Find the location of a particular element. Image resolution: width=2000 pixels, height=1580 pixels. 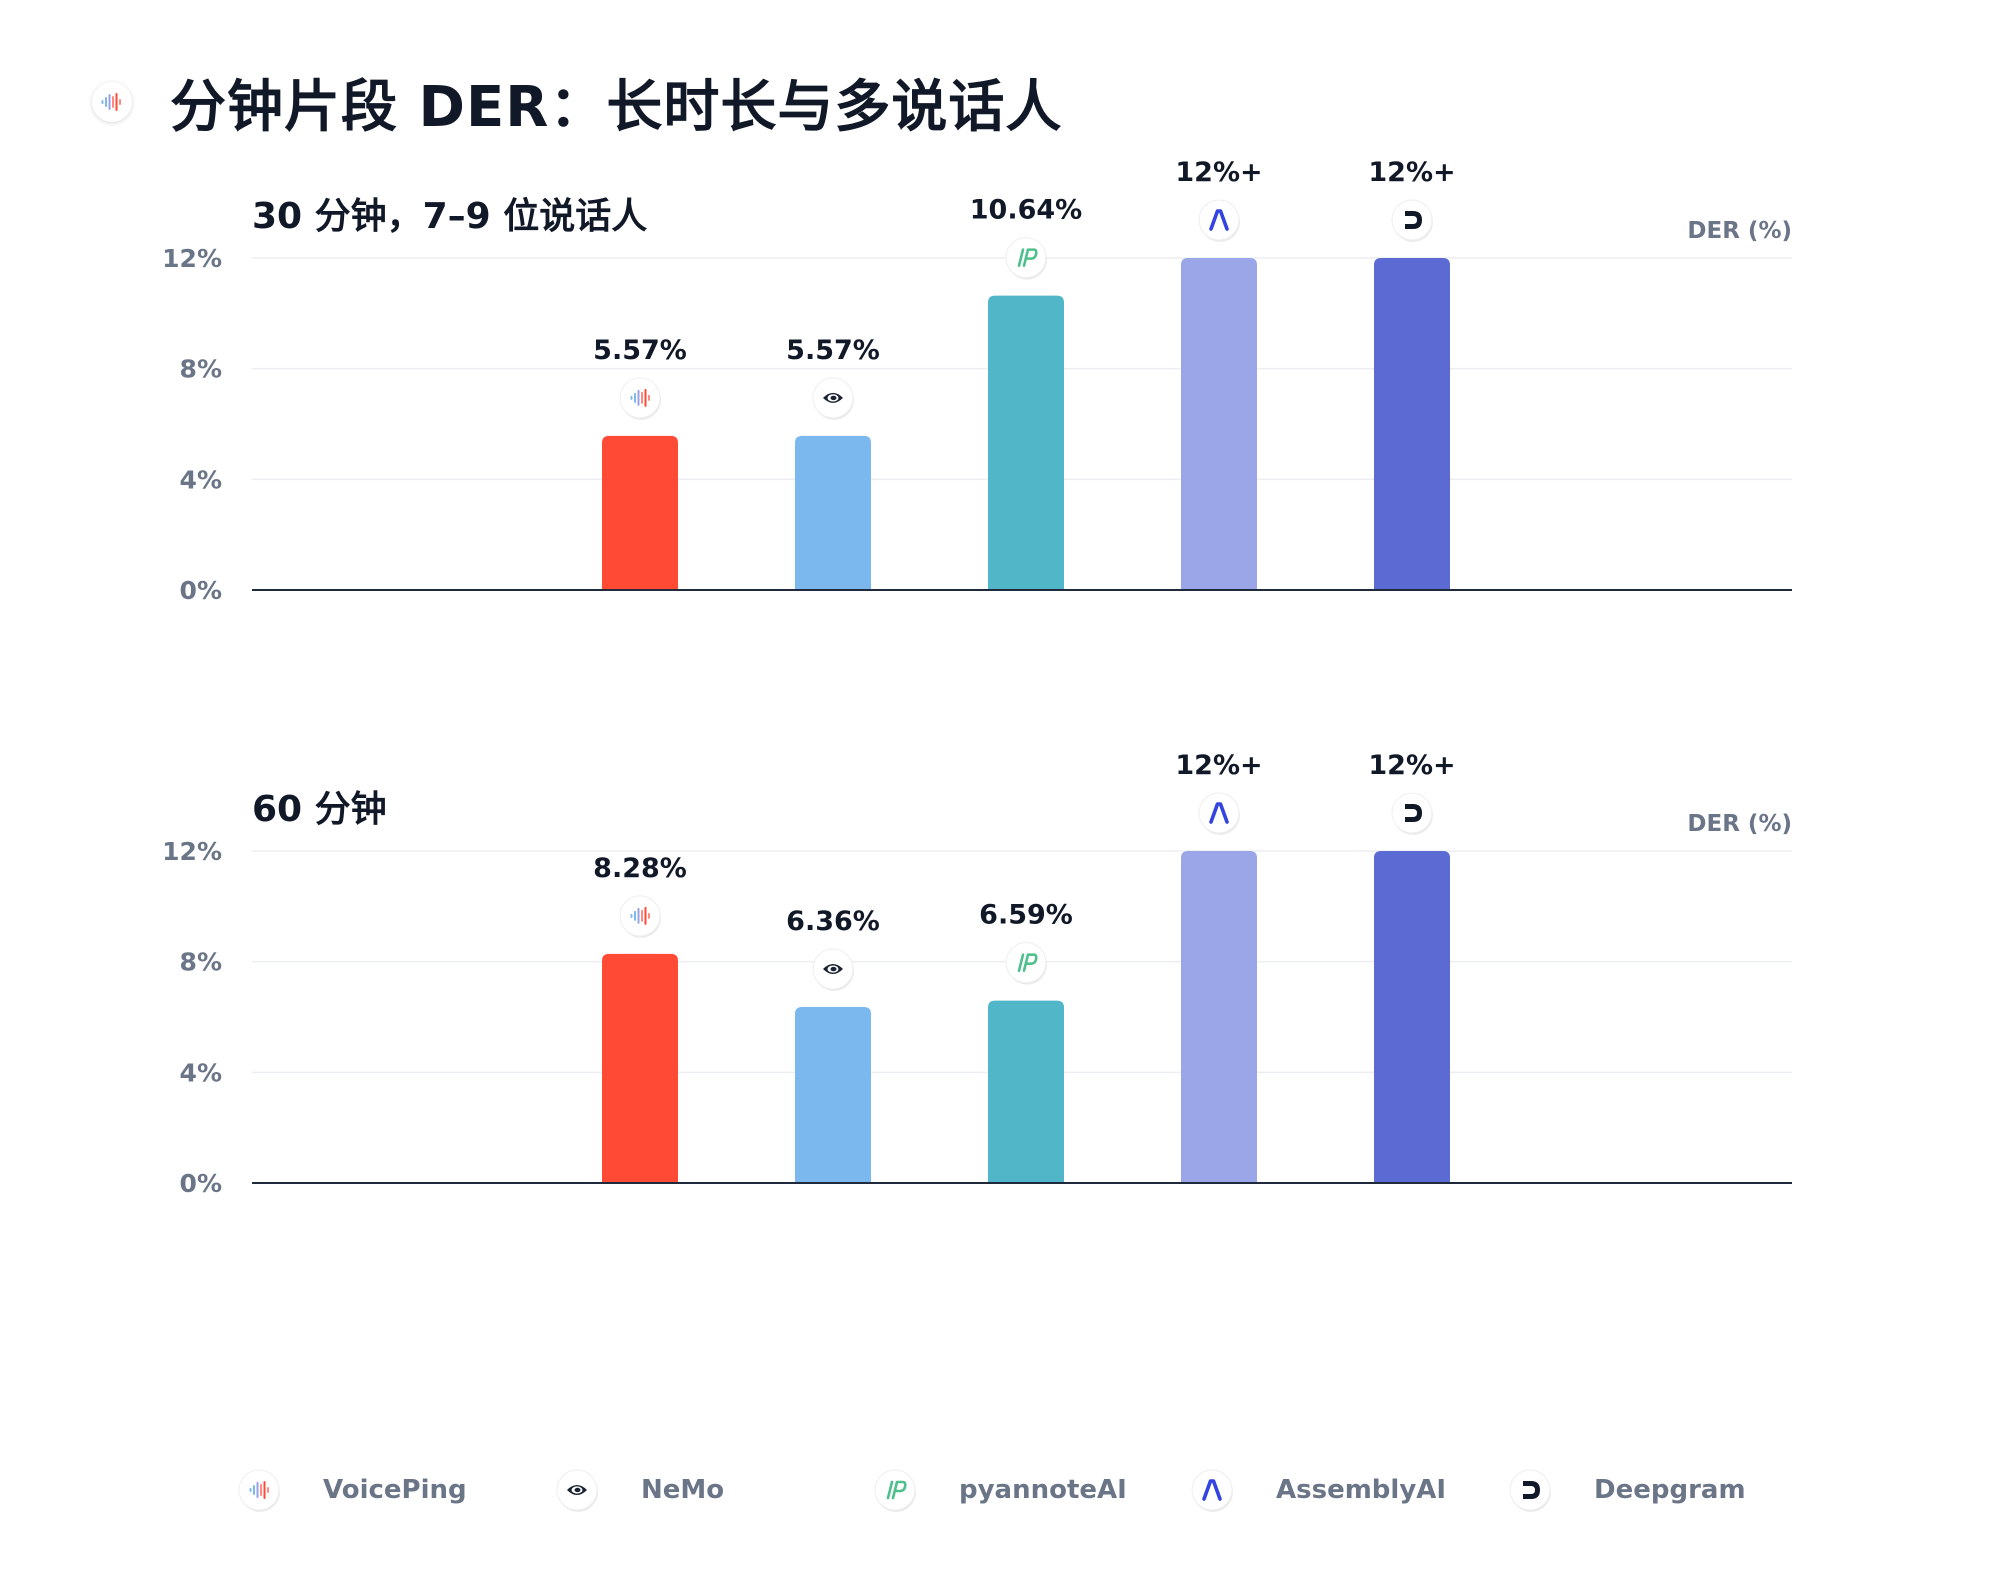

page-title: 分钟片段 DER：长时长与多说话人 is located at coordinates (616, 107).